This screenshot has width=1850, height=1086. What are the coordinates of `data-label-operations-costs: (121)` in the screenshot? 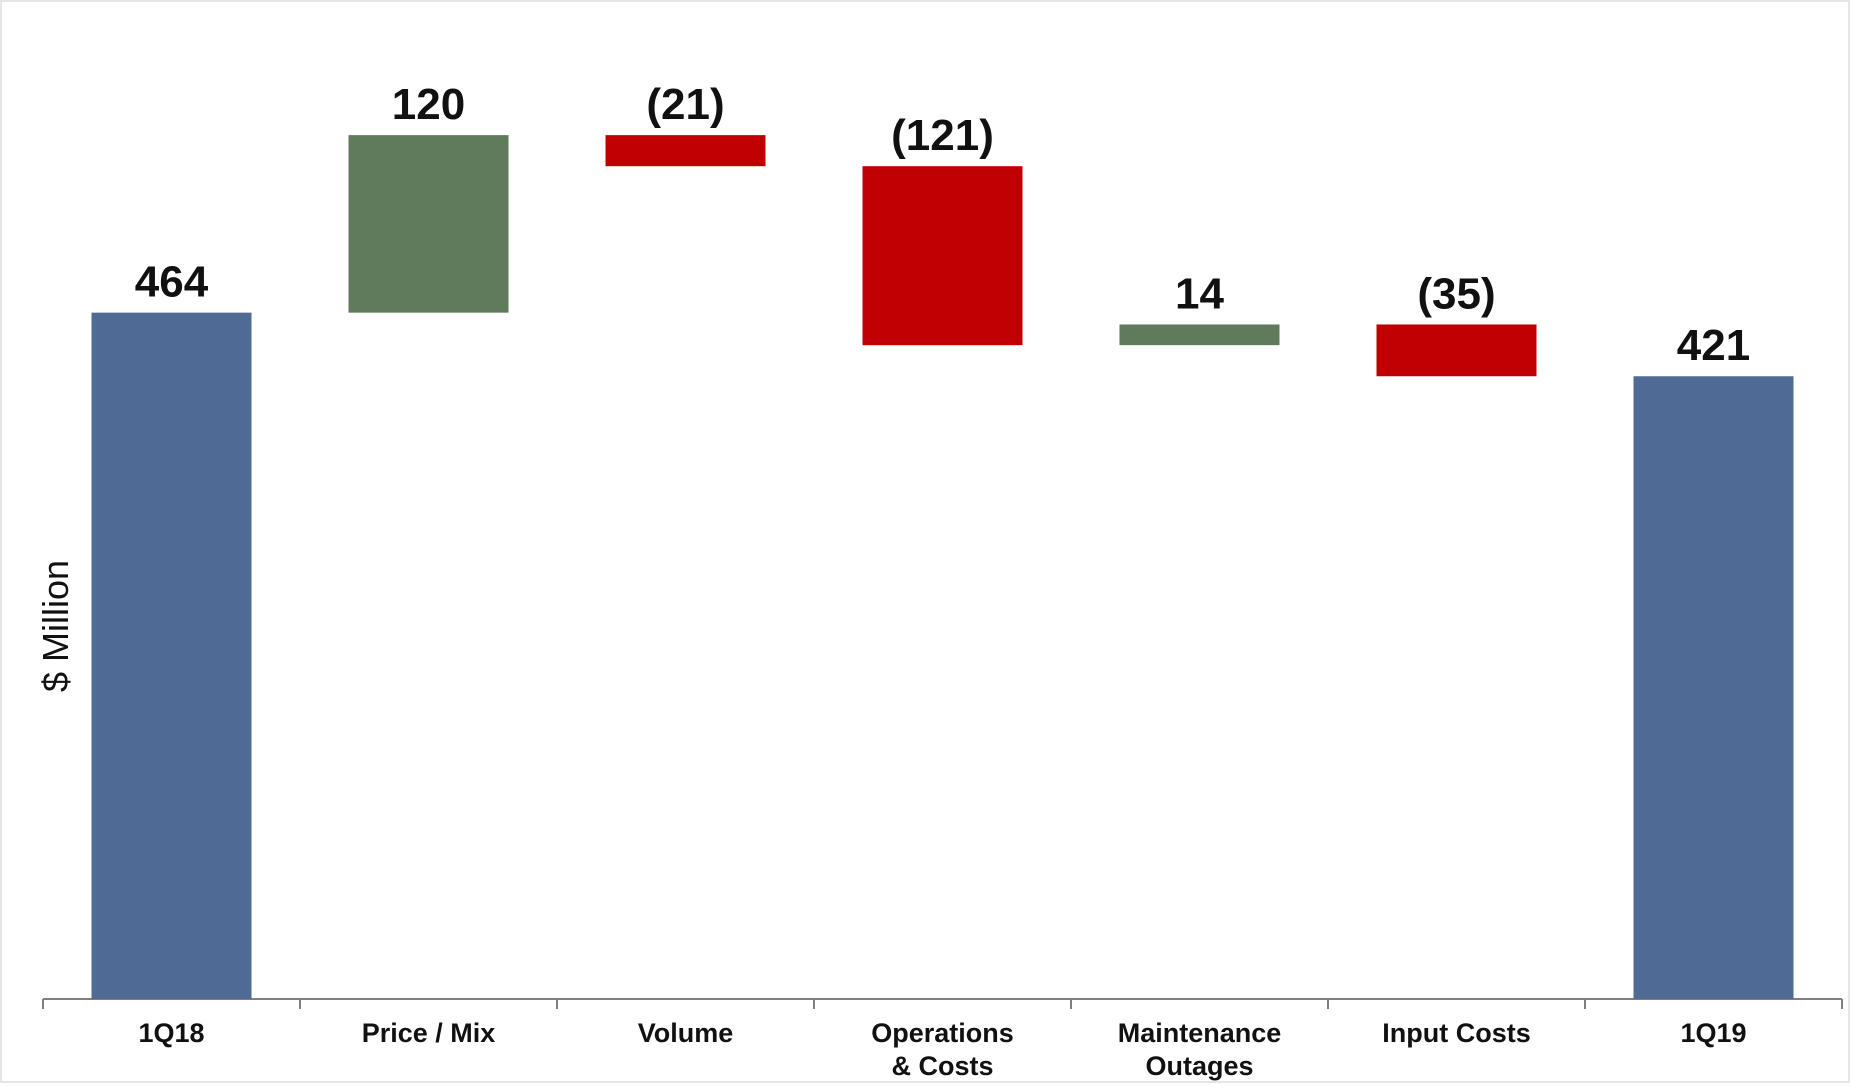 It's located at (942, 135).